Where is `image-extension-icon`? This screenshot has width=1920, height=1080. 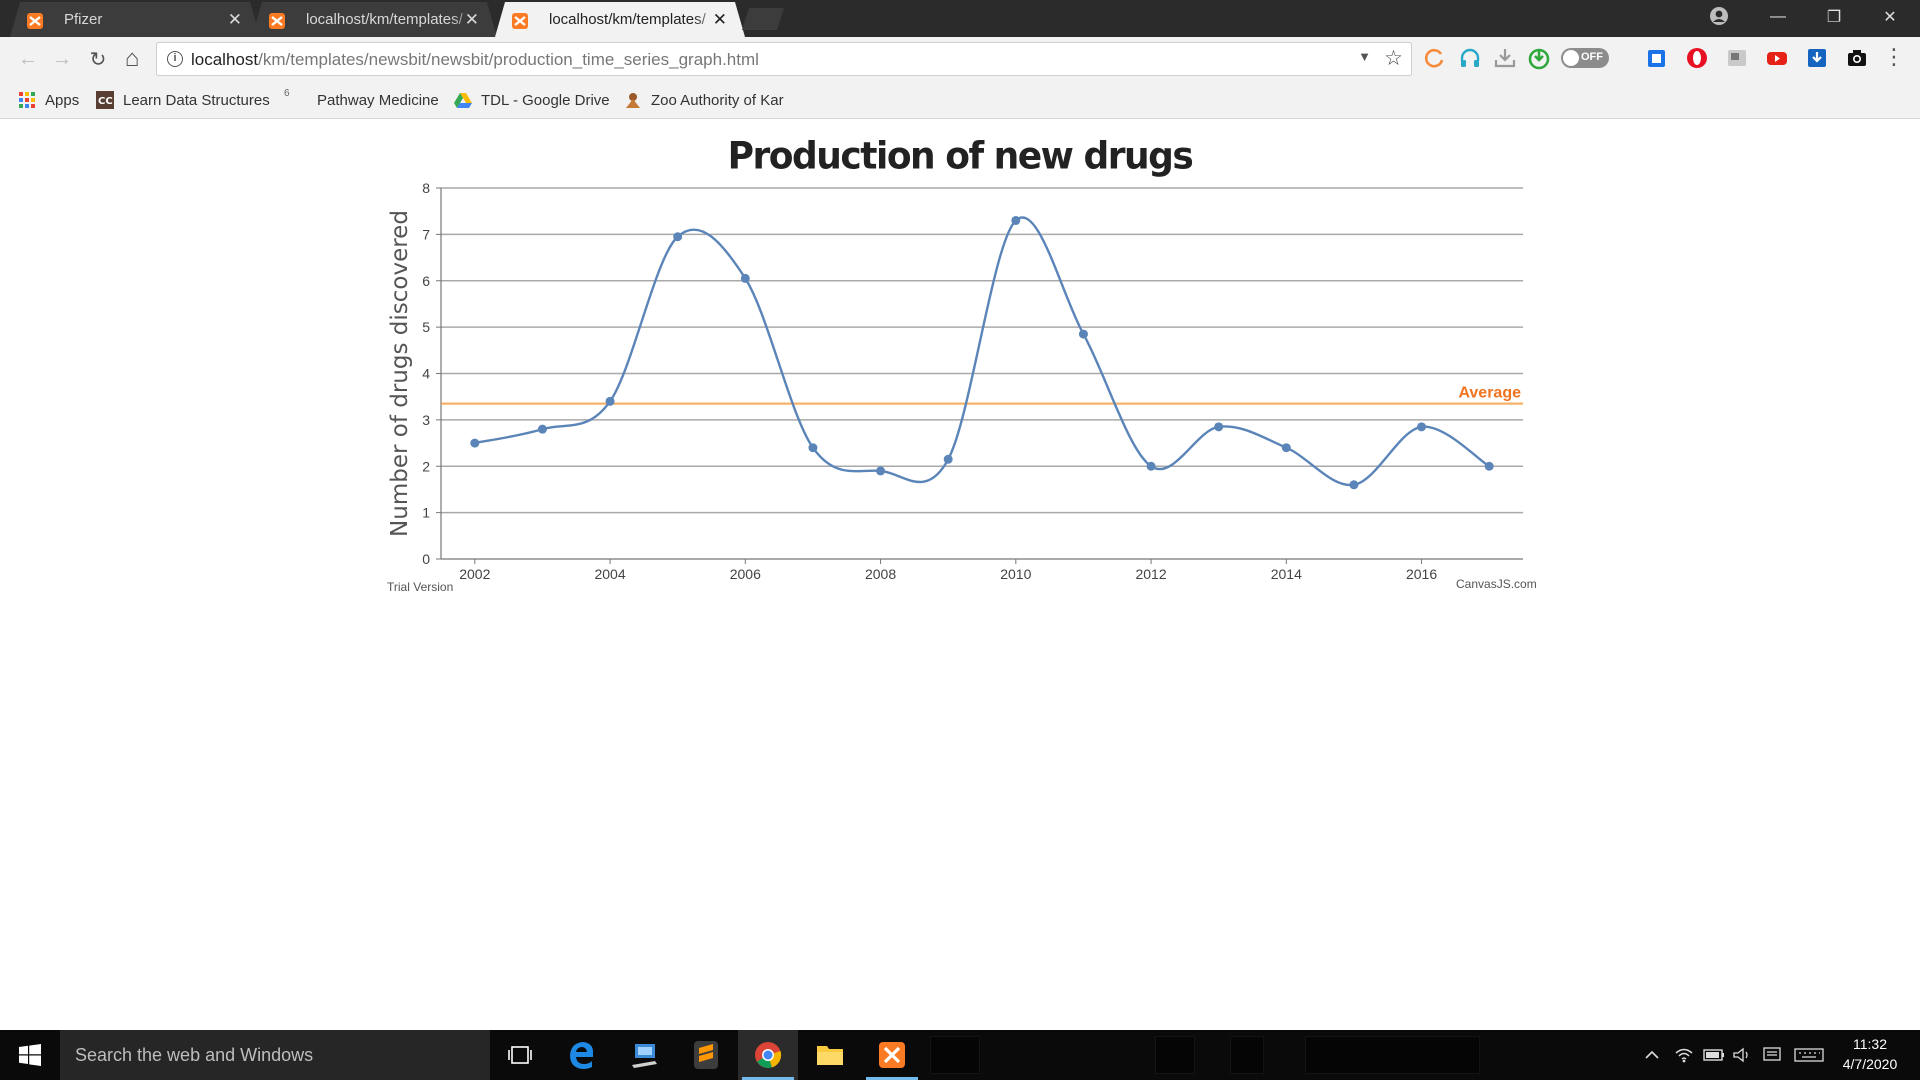
image-extension-icon is located at coordinates (1737, 58).